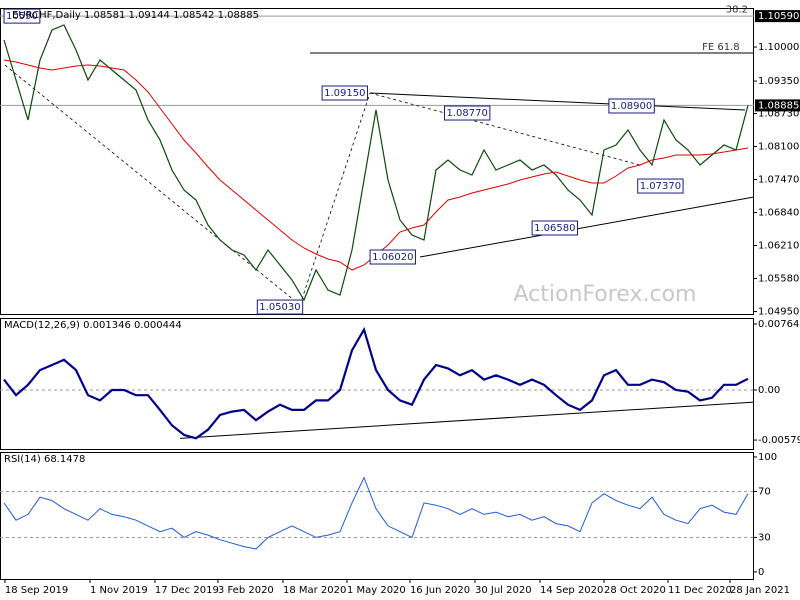 Image resolution: width=800 pixels, height=600 pixels. I want to click on y-tick-label: 1.05580, so click(778, 279).